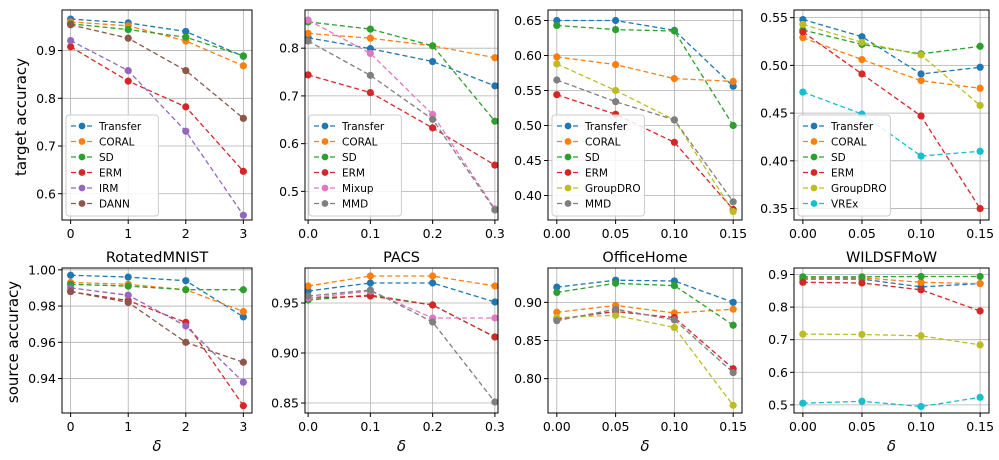  I want to click on x-tick-label: 0.15, so click(733, 233).